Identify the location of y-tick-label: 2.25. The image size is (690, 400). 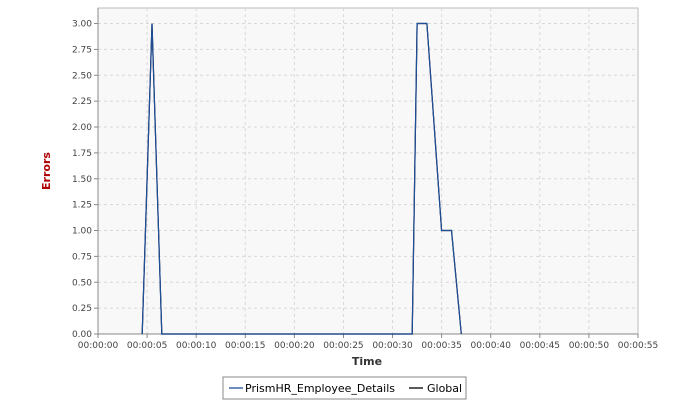
(82, 102).